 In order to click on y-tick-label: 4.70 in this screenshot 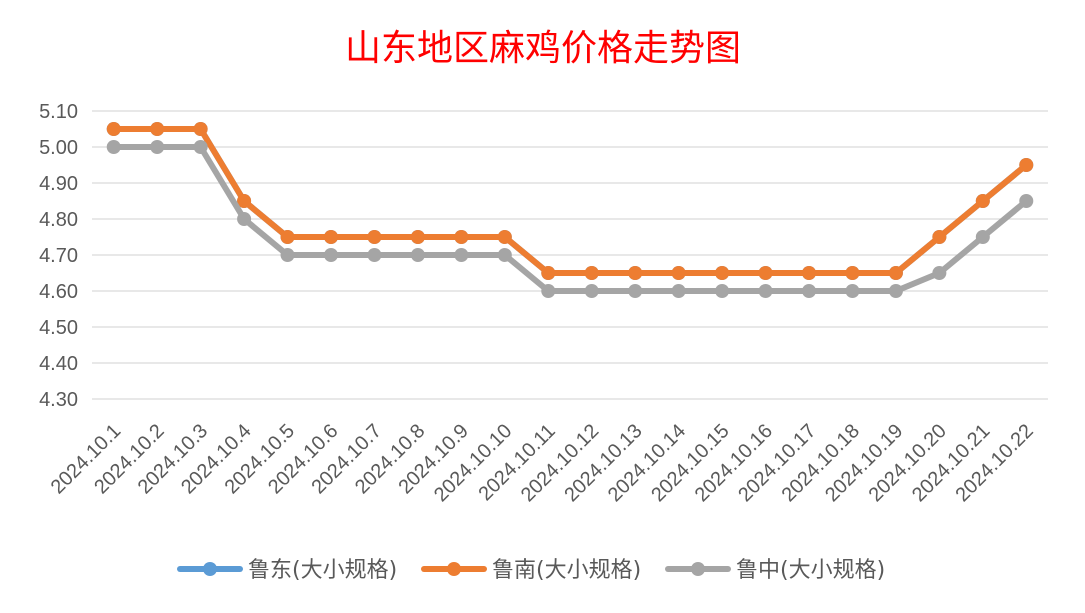, I will do `click(58, 256)`.